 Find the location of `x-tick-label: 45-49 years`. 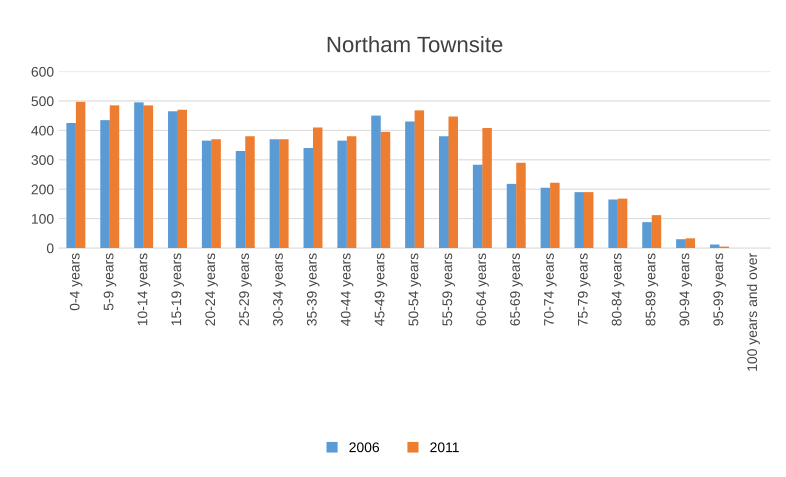

x-tick-label: 45-49 years is located at coordinates (381, 289).